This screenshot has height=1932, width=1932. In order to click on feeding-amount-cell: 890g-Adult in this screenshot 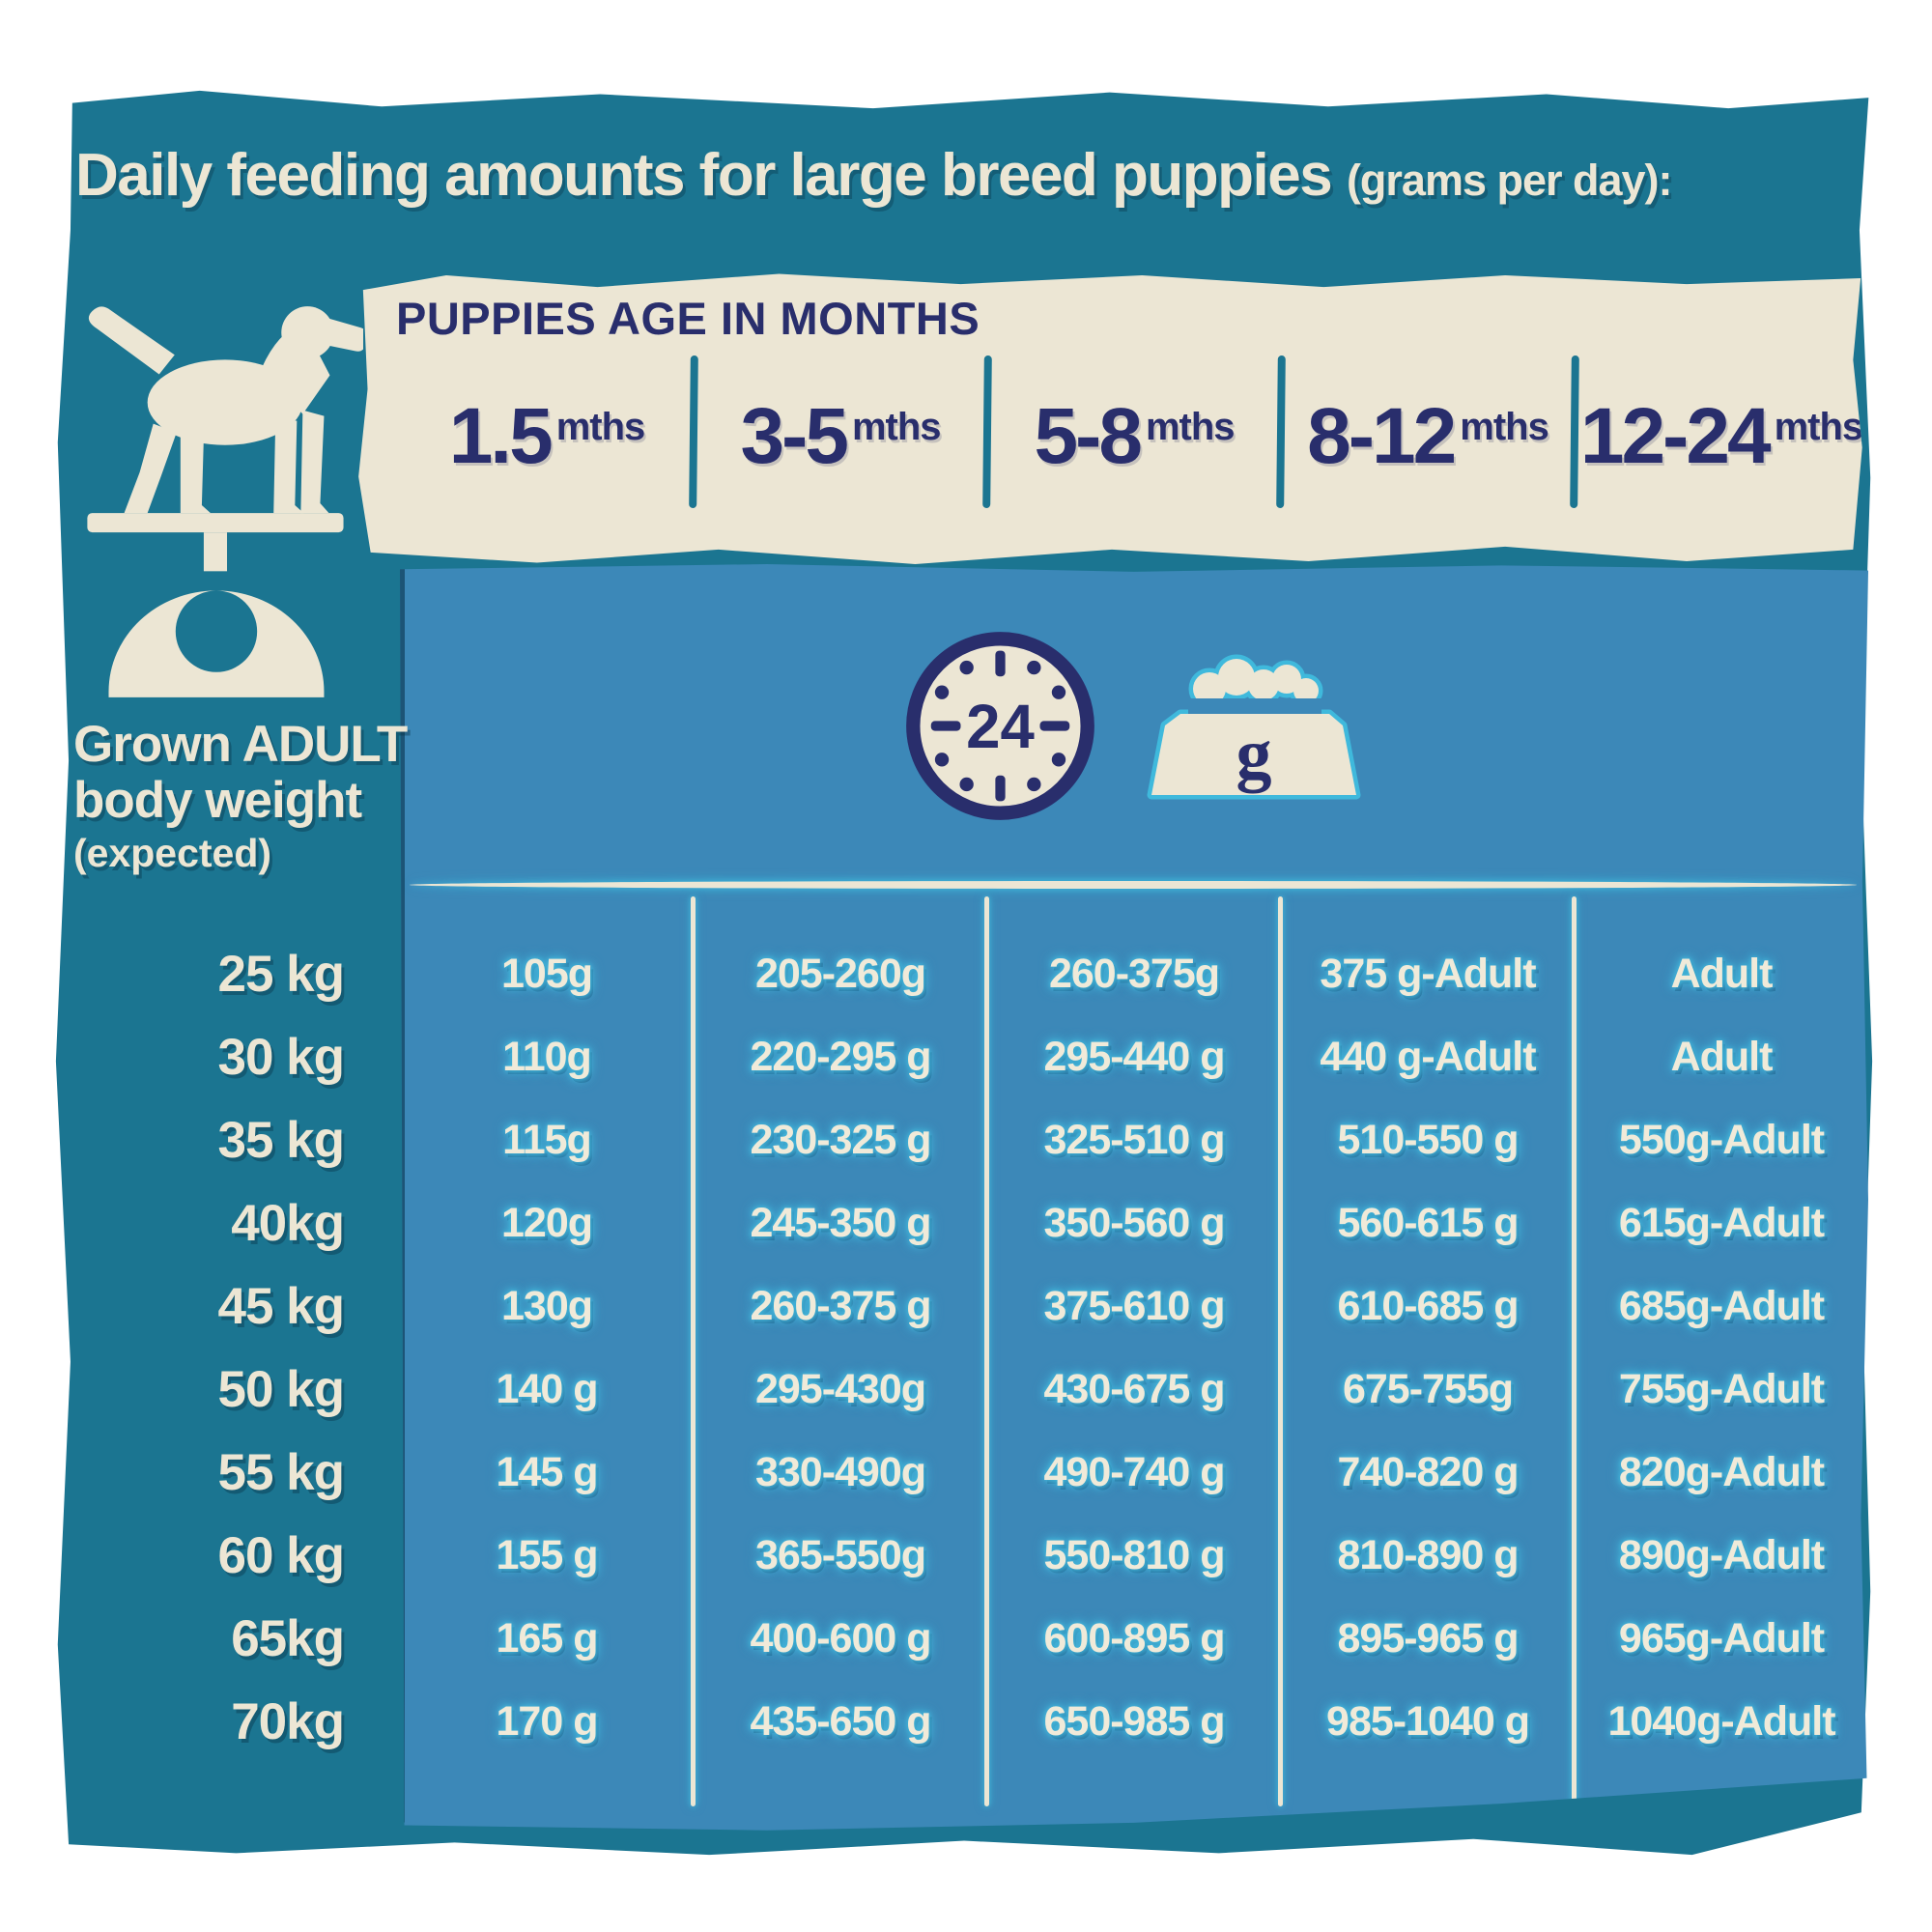, I will do `click(1721, 1554)`.